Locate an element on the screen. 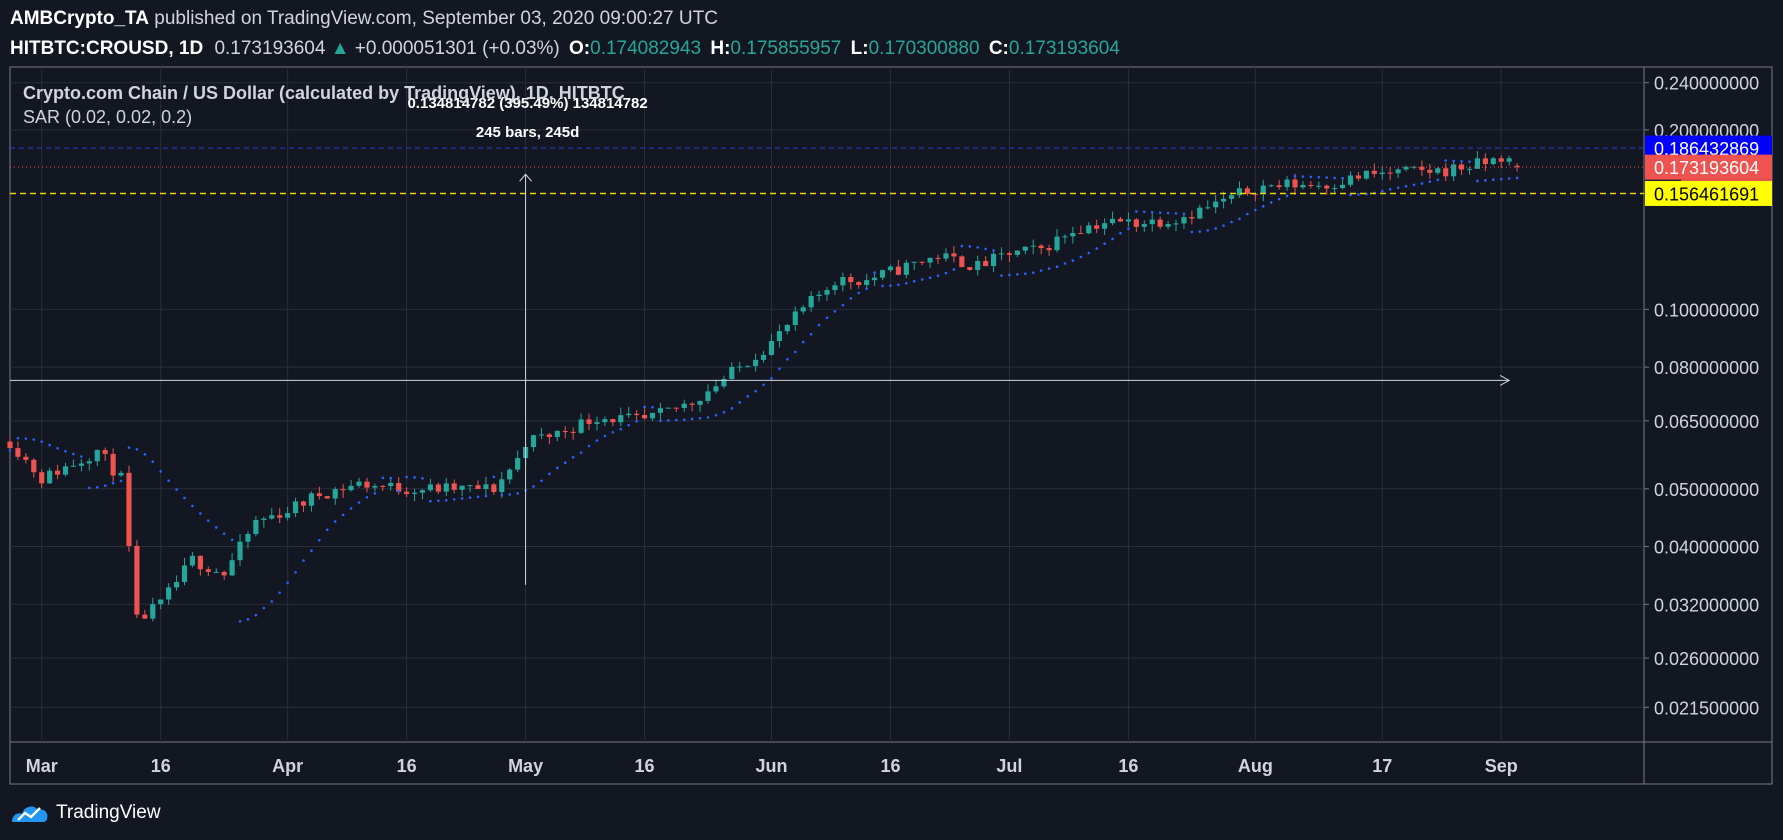  price-axis-label: 0.156461691 is located at coordinates (1708, 193).